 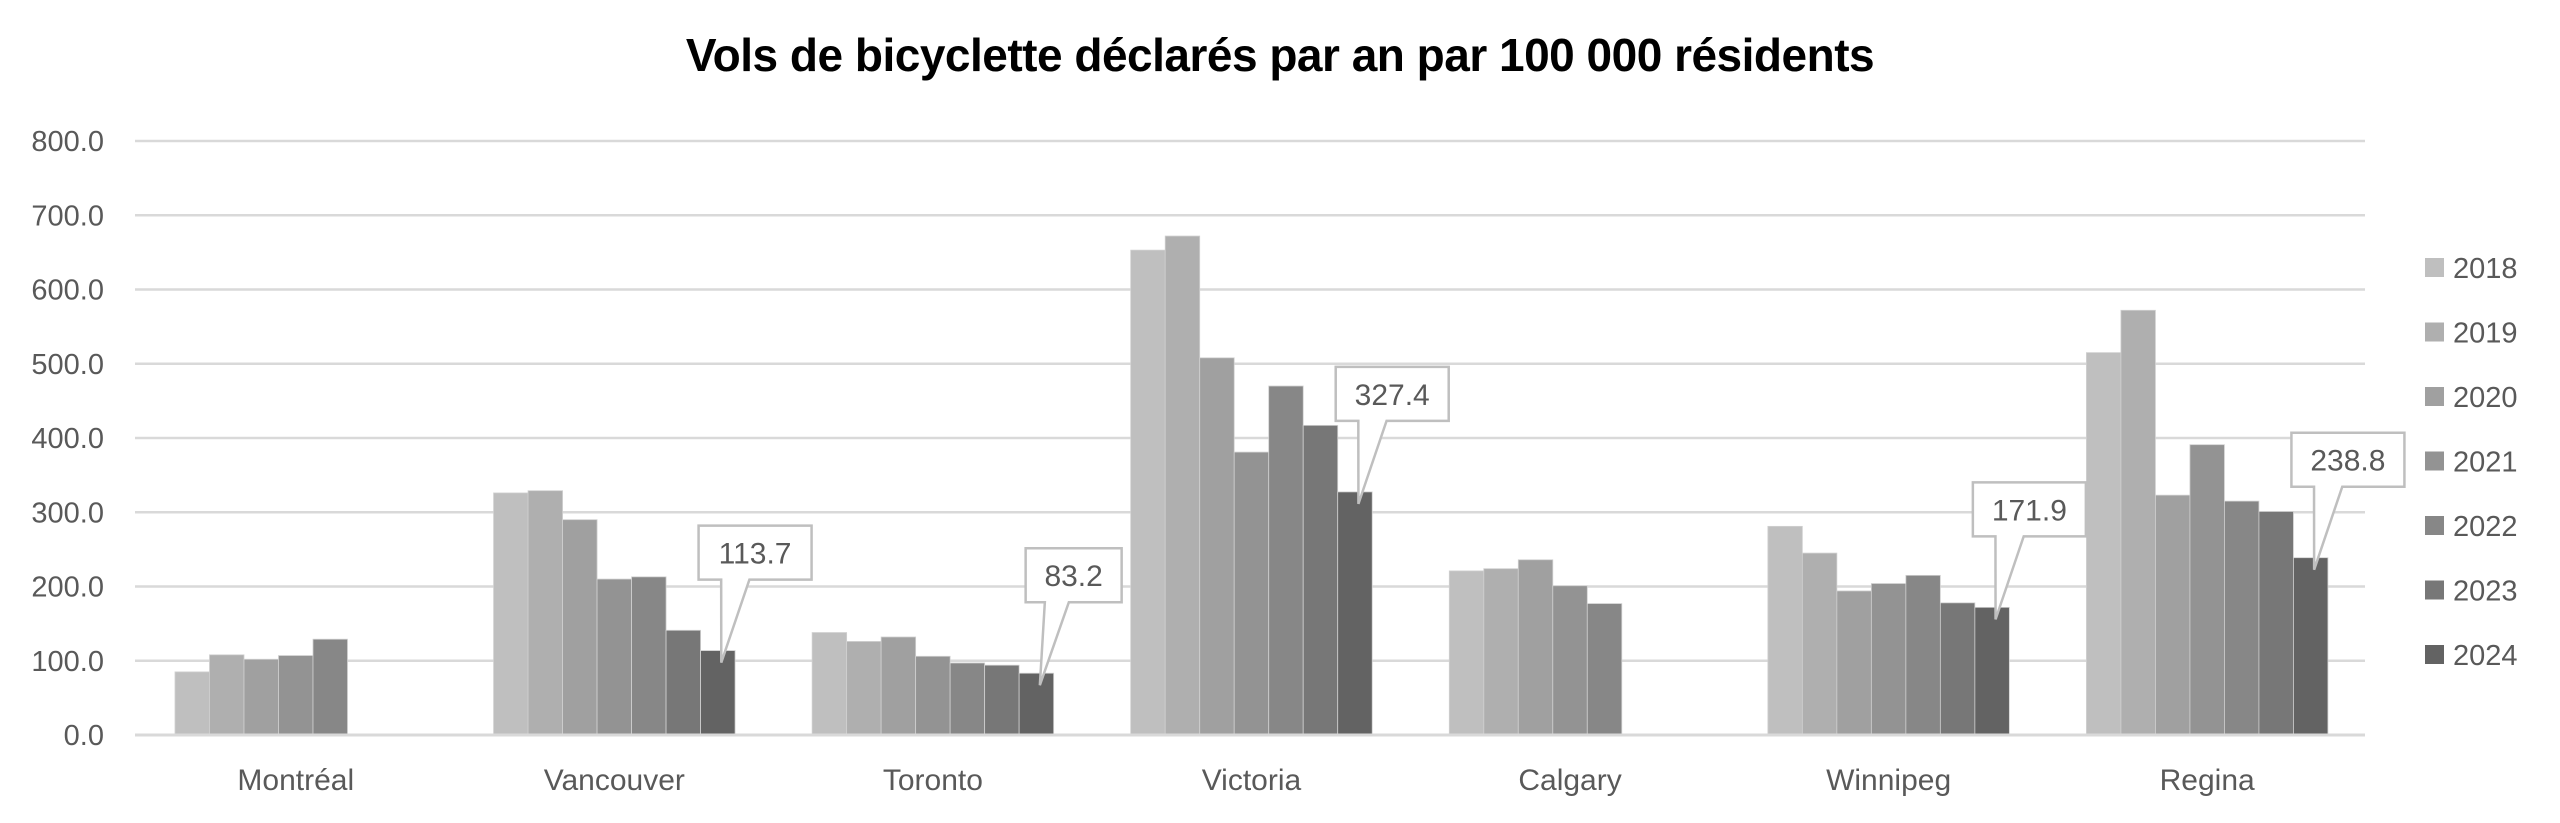 I want to click on legend-item: 2024, so click(x=2471, y=656).